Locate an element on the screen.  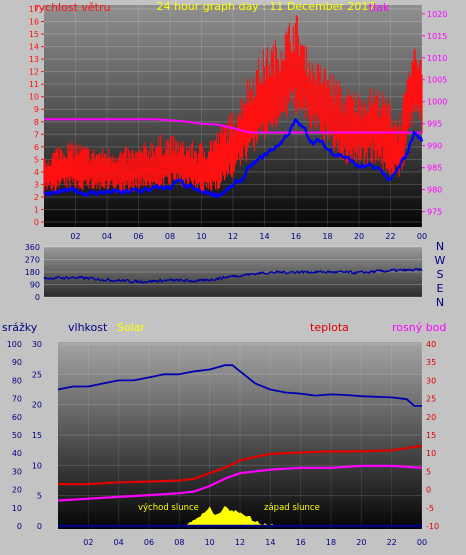
y-tick-label: -10 is located at coordinates (432, 526).